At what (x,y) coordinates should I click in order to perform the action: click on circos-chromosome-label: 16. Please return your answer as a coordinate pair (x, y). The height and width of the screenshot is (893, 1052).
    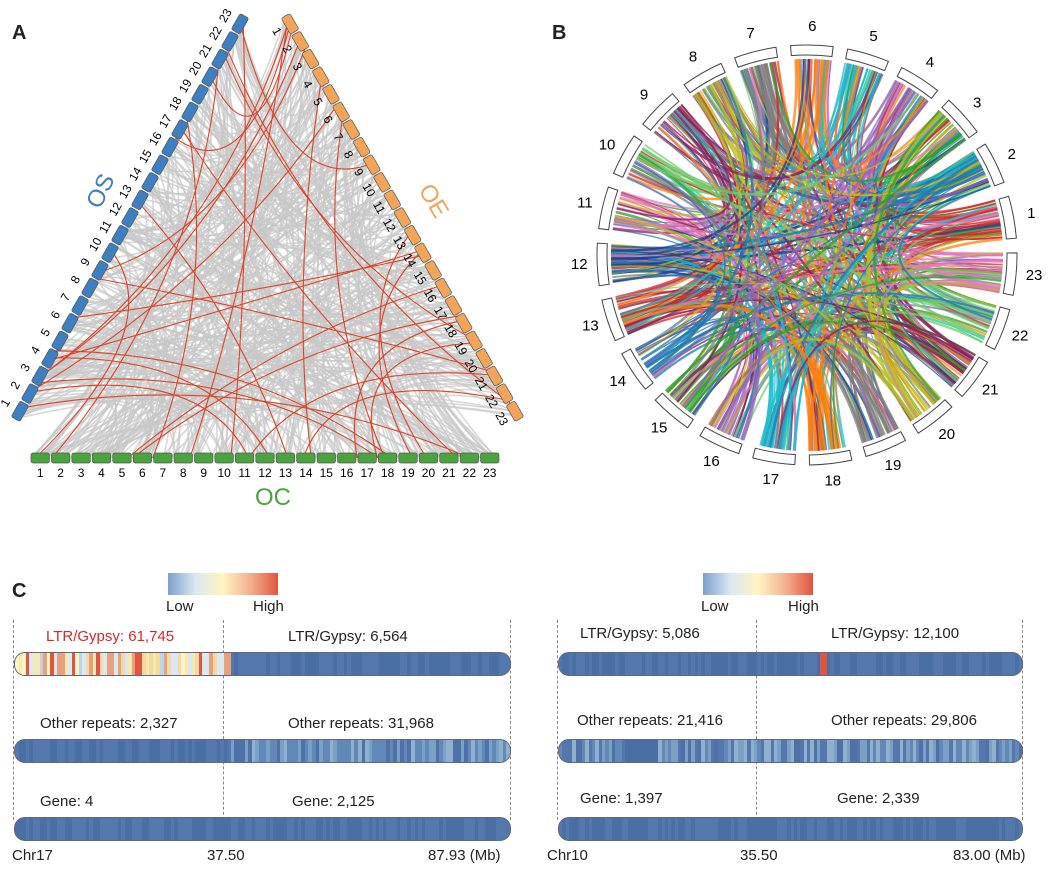
    Looking at the image, I should click on (711, 461).